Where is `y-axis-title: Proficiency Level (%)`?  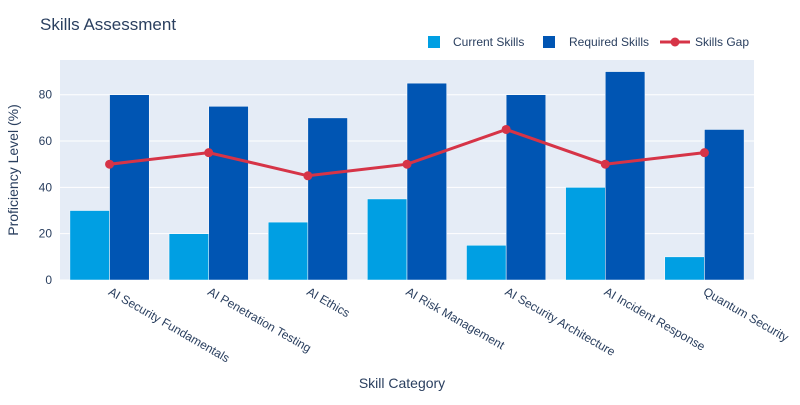
y-axis-title: Proficiency Level (%) is located at coordinates (13, 170).